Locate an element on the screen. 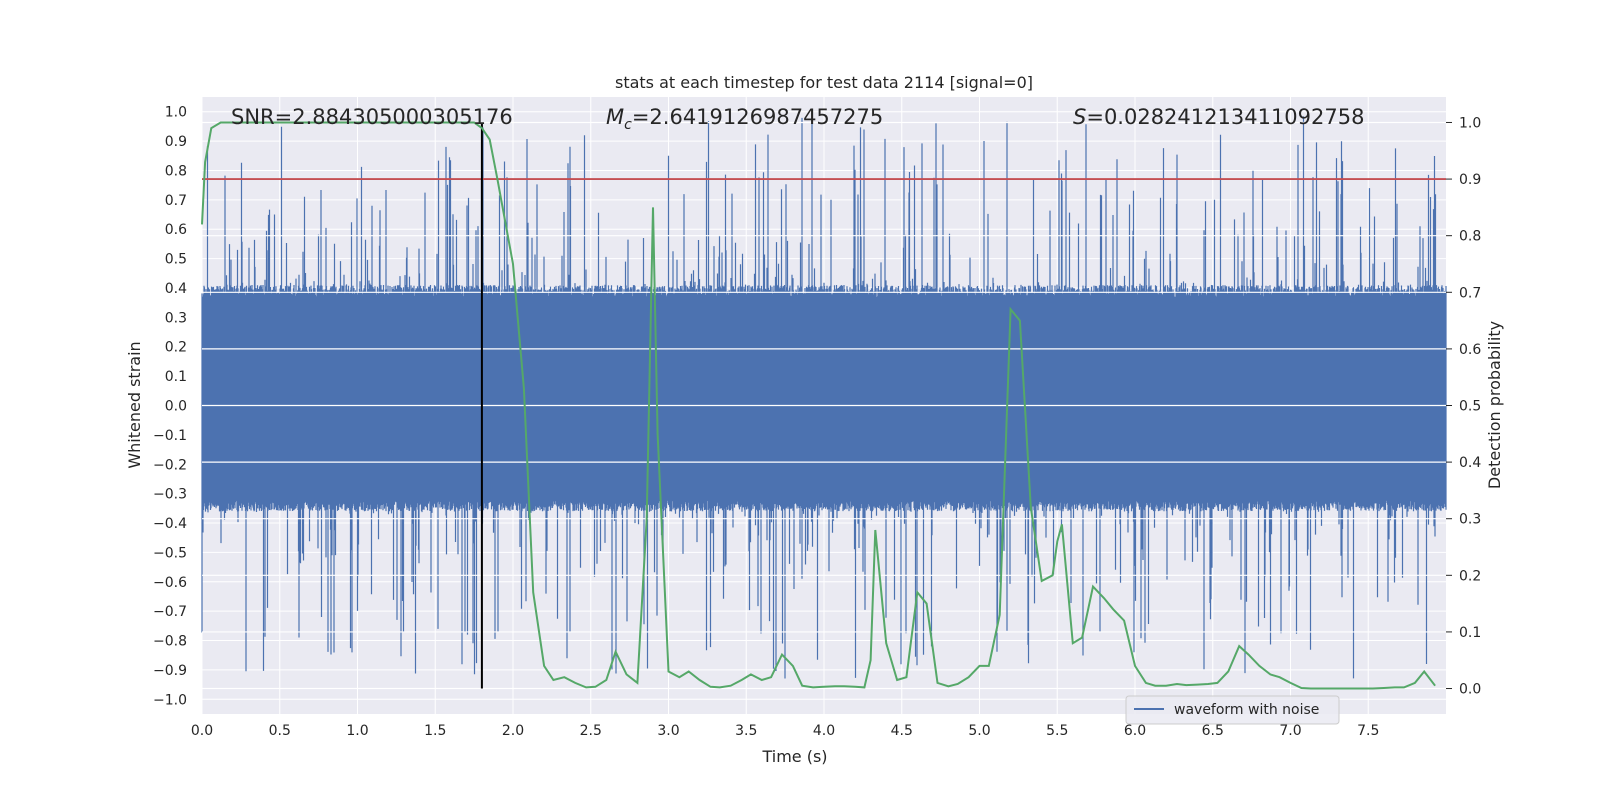  x-tick-label: 1.0 is located at coordinates (357, 731).